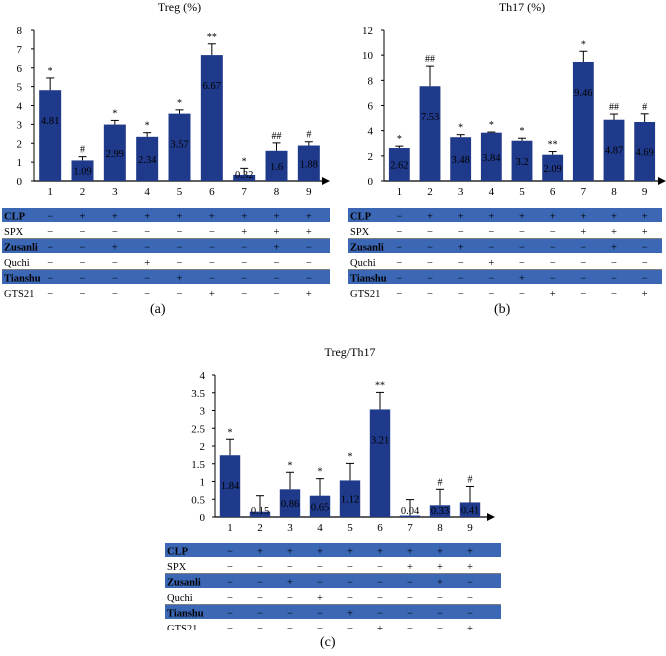 The image size is (666, 656). I want to click on y-tick-label: 12, so click(367, 31).